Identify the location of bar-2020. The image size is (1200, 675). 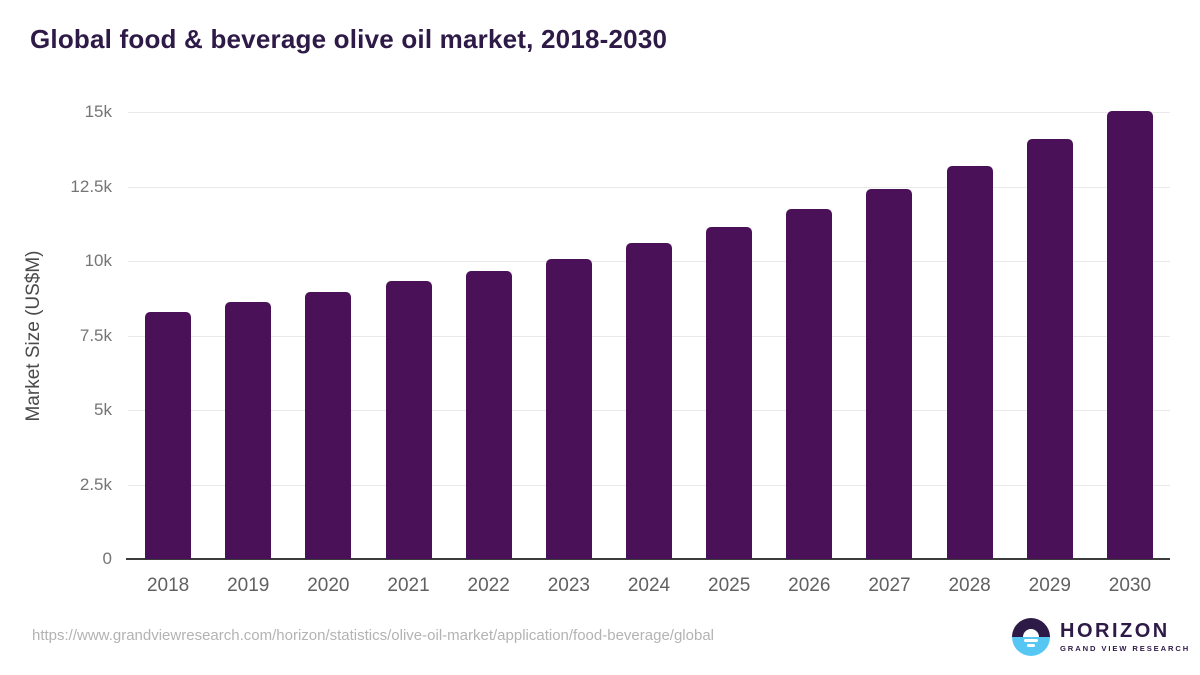
(328, 425).